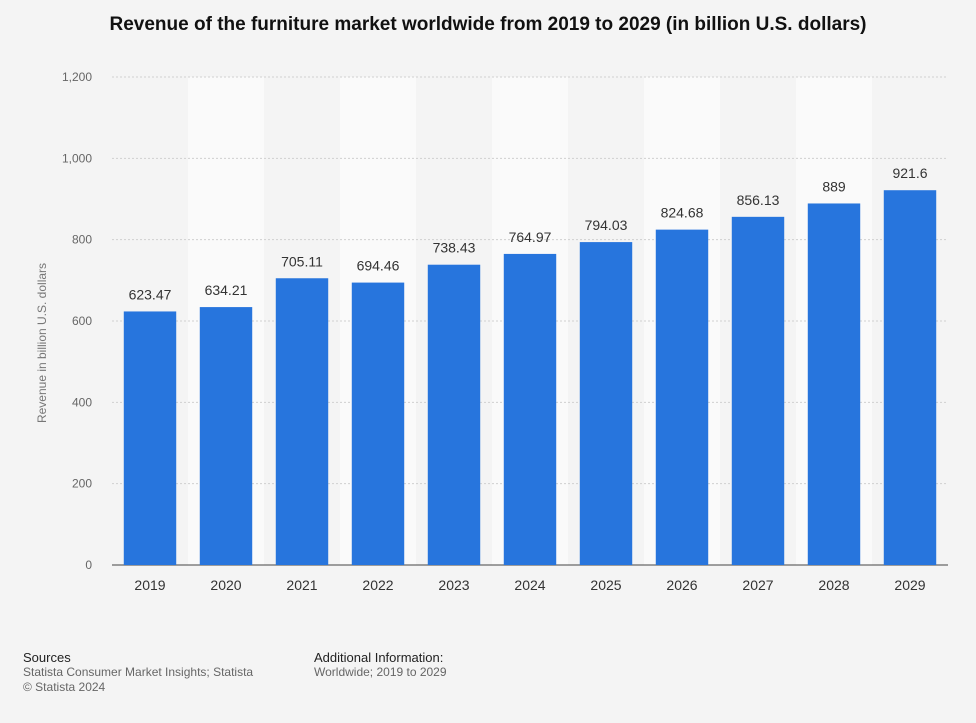 The width and height of the screenshot is (976, 723). What do you see at coordinates (909, 173) in the screenshot?
I see `data-label: 921.6` at bounding box center [909, 173].